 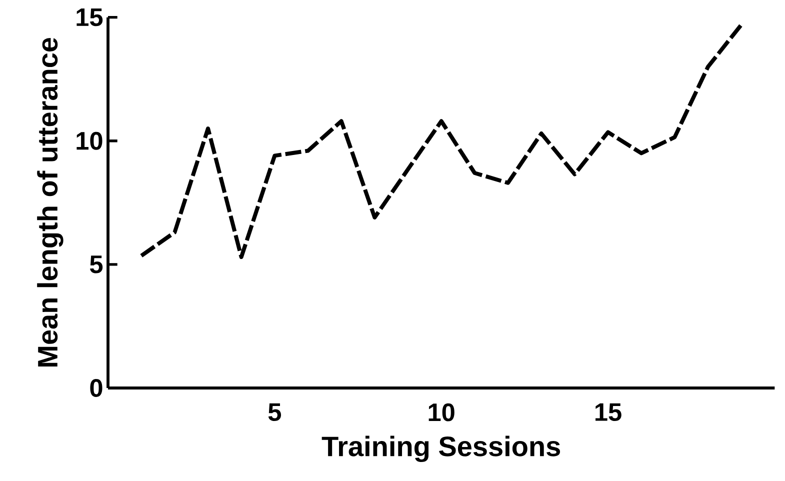 I want to click on y-tick-label: 10, so click(x=89, y=141).